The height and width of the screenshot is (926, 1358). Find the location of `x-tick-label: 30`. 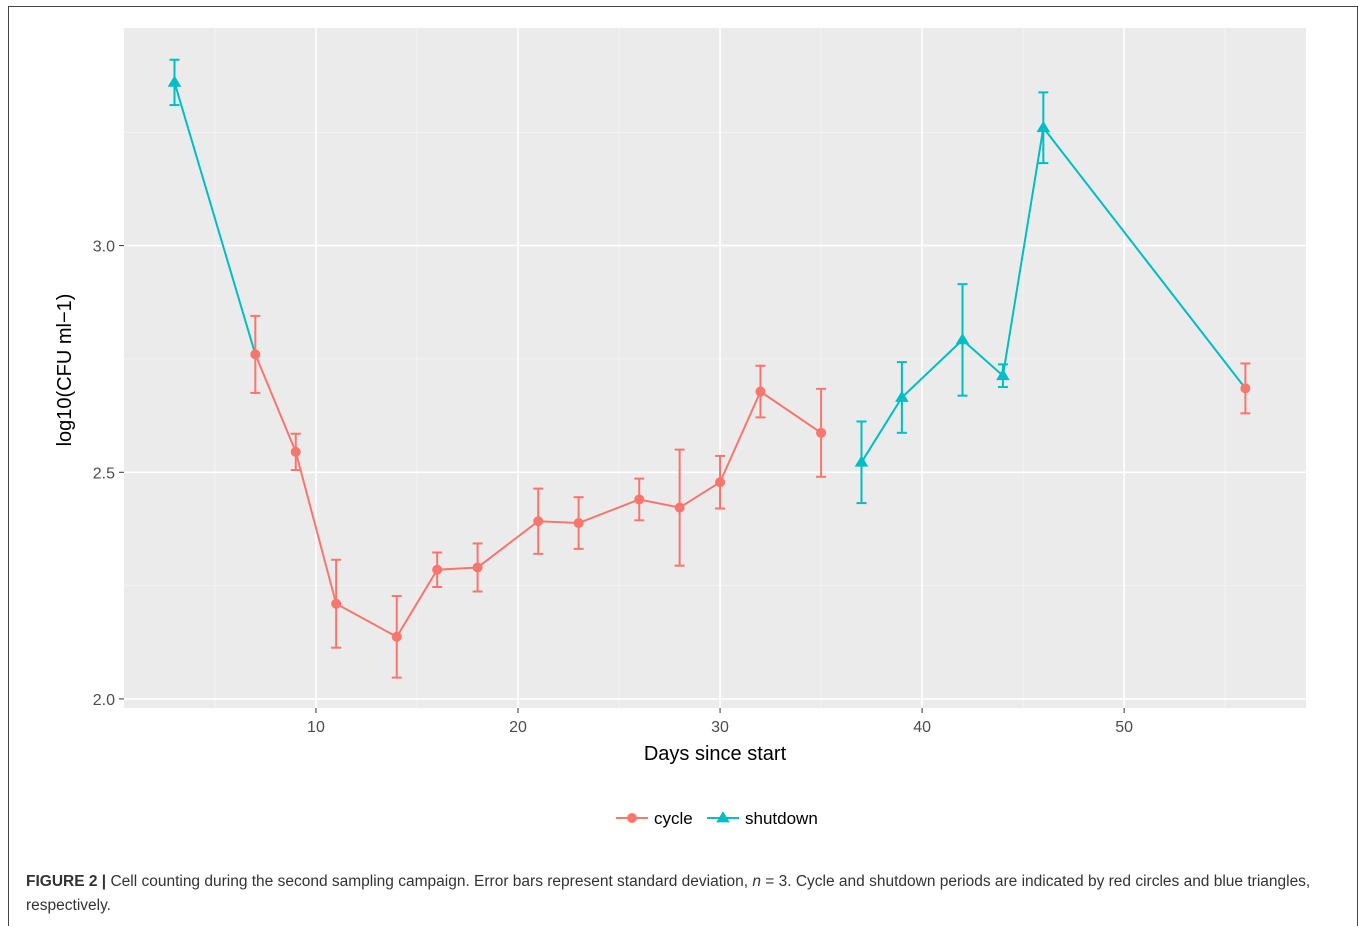

x-tick-label: 30 is located at coordinates (720, 727).